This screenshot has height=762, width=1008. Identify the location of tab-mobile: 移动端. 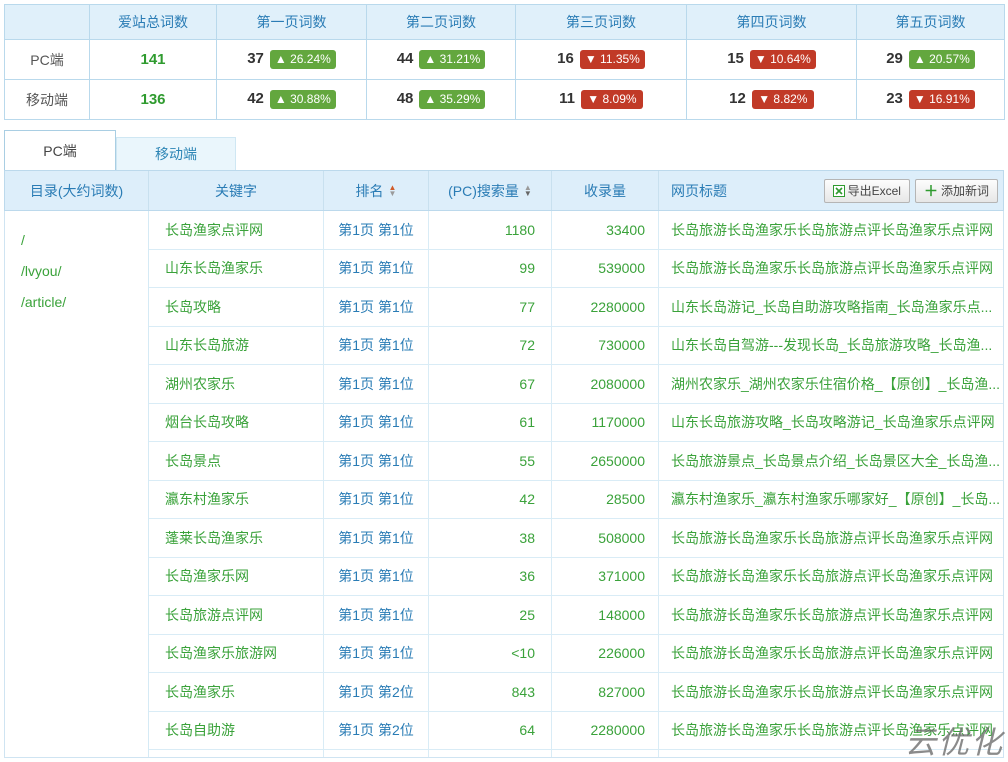
(176, 153).